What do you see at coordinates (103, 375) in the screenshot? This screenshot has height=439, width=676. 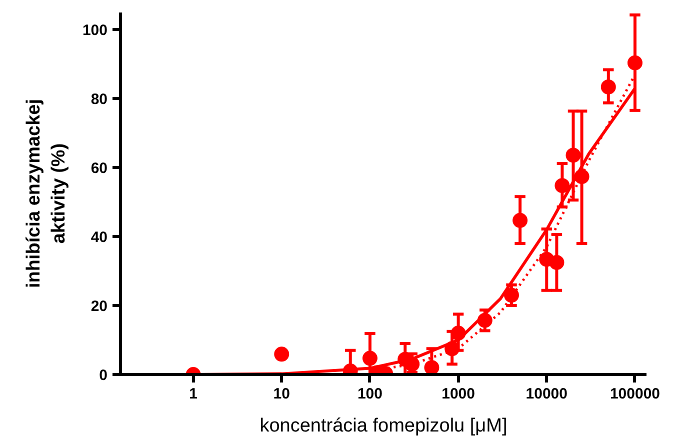 I see `y-tick-label: 0` at bounding box center [103, 375].